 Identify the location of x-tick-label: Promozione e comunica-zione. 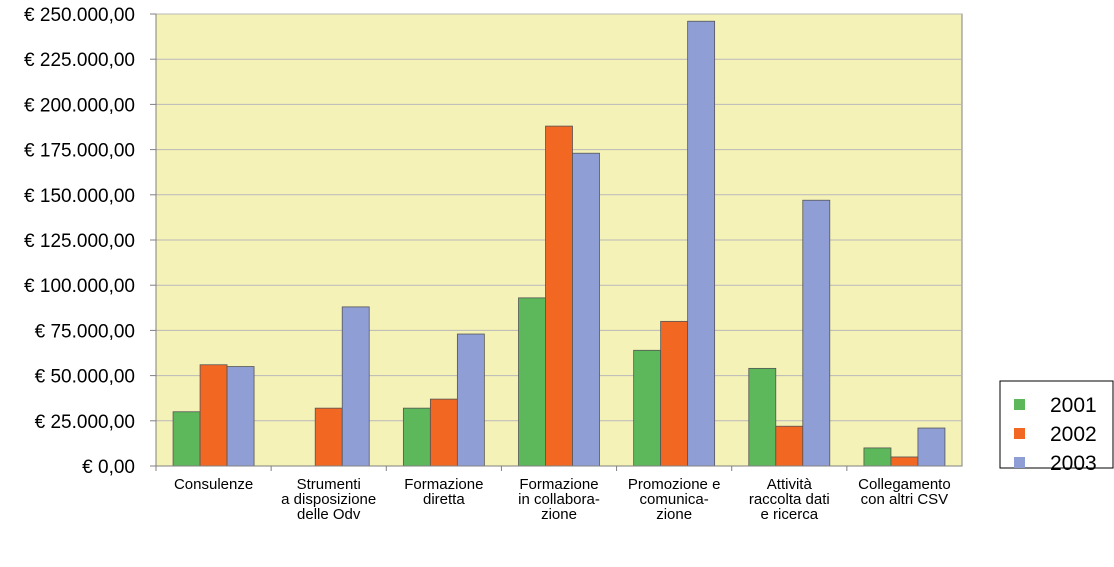
(674, 499).